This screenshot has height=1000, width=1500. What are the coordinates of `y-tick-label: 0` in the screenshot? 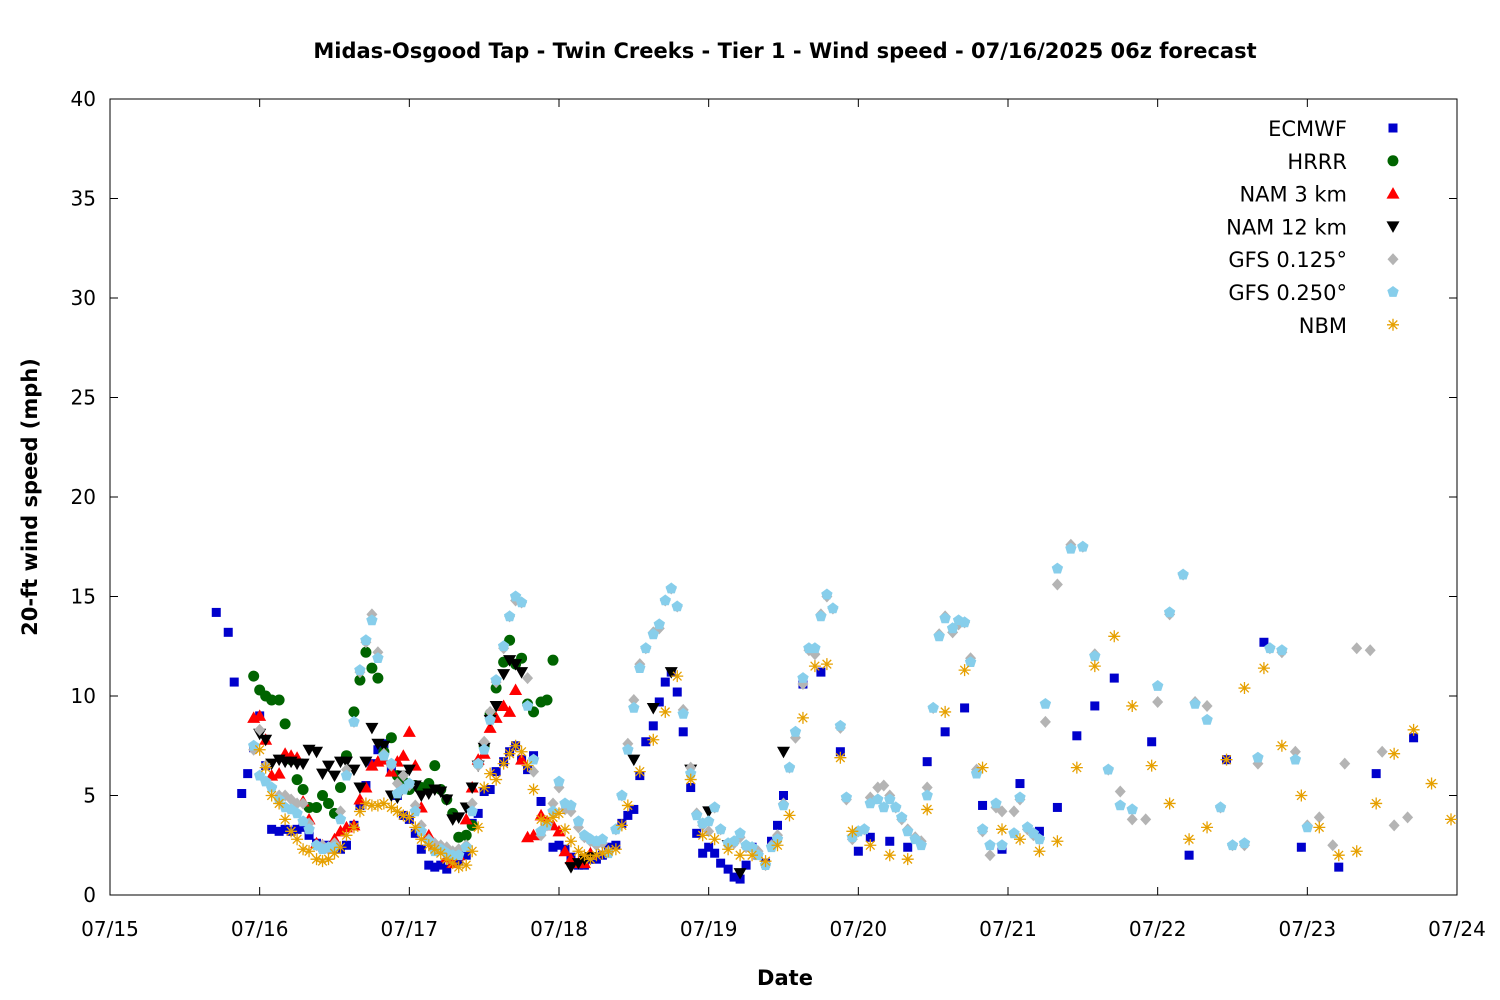 It's located at (89, 895).